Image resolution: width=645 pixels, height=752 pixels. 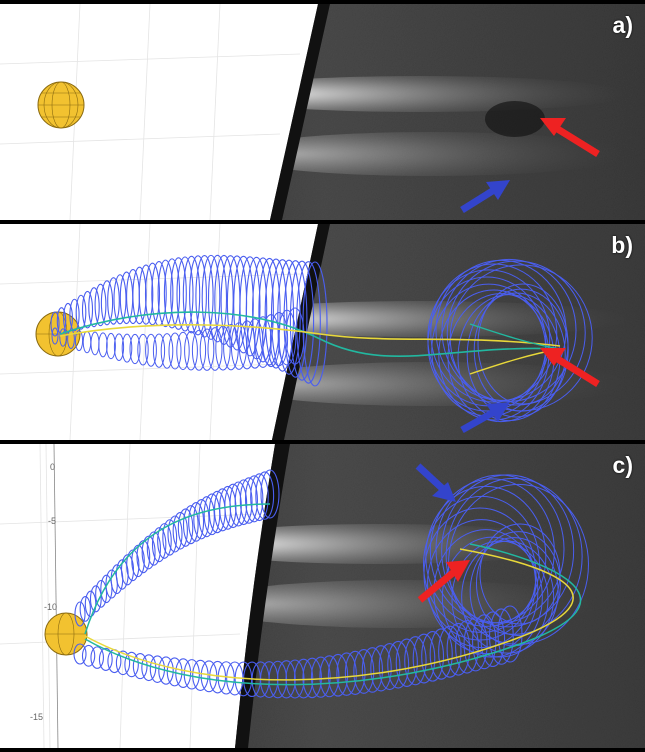 What do you see at coordinates (159, 112) in the screenshot?
I see `model-view-background` at bounding box center [159, 112].